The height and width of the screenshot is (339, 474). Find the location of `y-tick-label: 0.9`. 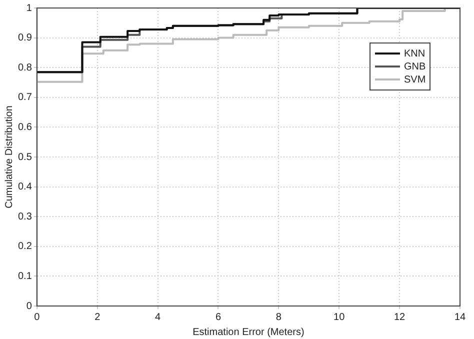

y-tick-label: 0.9 is located at coordinates (25, 38).